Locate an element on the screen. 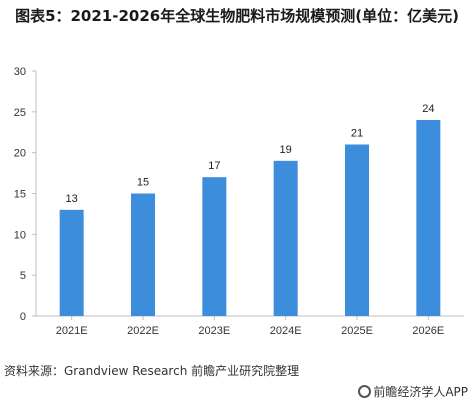 The image size is (474, 404). y-tick-label: 25 is located at coordinates (20, 113).